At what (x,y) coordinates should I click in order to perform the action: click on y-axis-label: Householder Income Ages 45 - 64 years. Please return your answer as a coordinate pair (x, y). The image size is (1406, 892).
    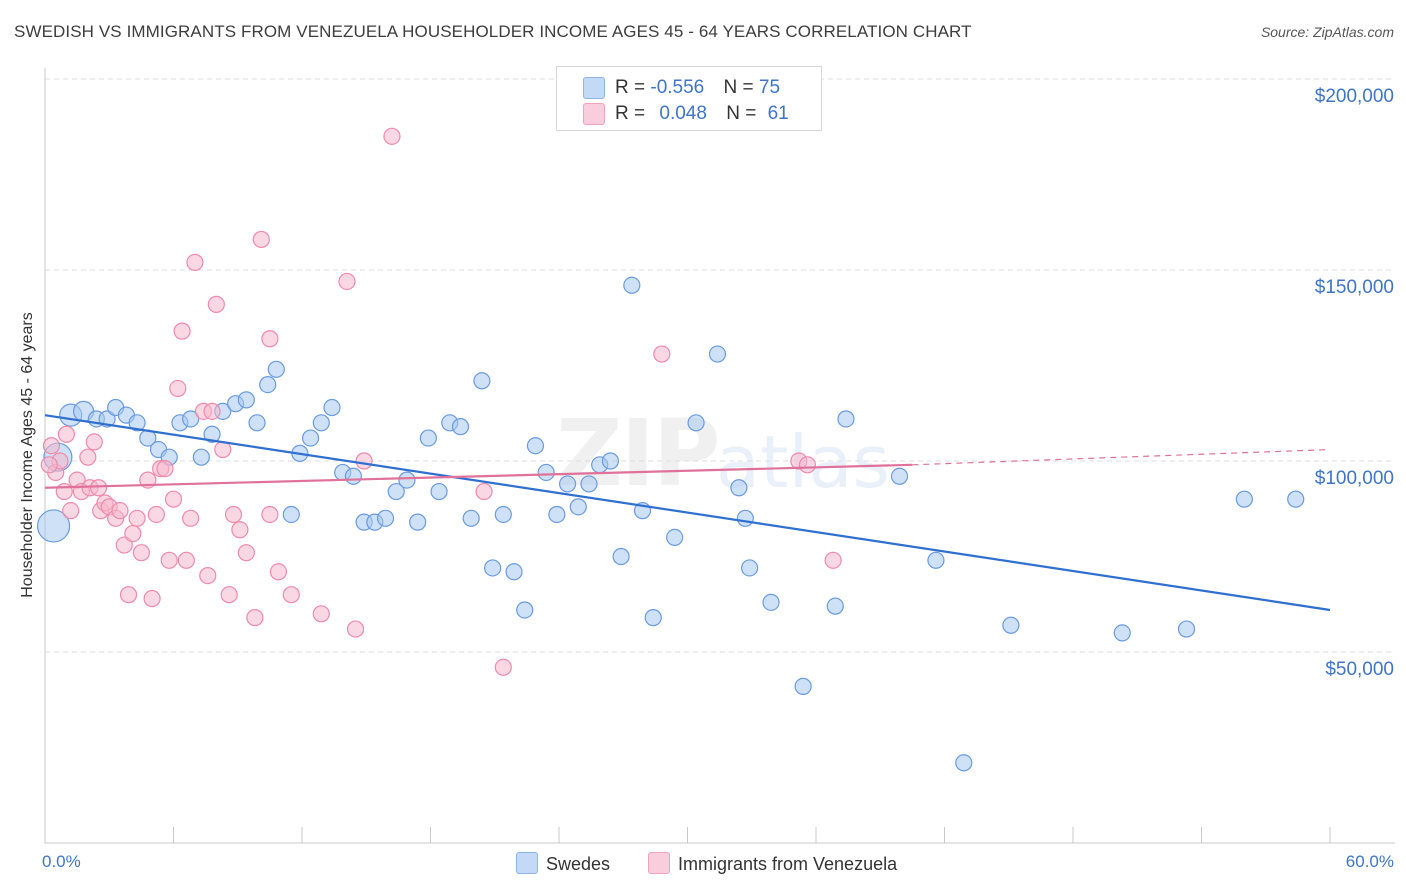
    Looking at the image, I should click on (27, 455).